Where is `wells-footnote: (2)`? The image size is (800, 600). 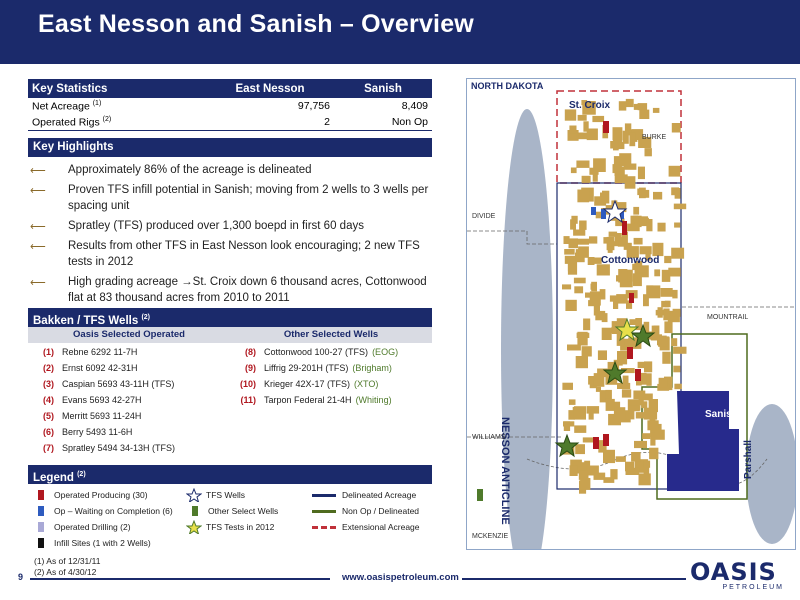
wells-footnote: (2) is located at coordinates (146, 317).